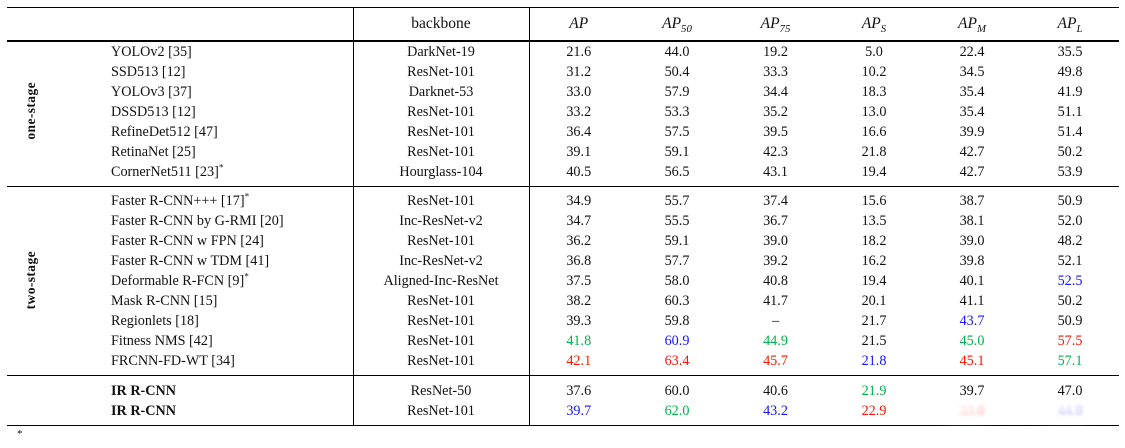 This screenshot has width=1125, height=448. What do you see at coordinates (579, 301) in the screenshot?
I see `cell-ap: 38.2` at bounding box center [579, 301].